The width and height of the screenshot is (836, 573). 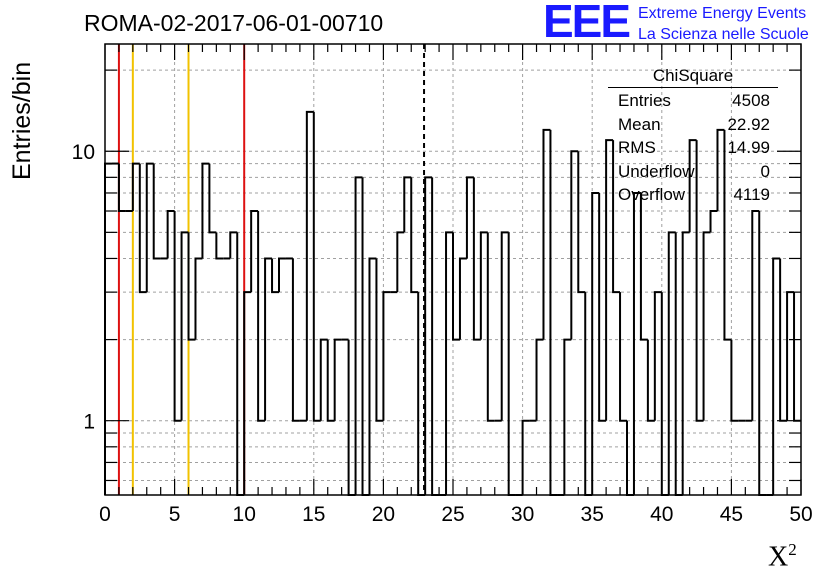 What do you see at coordinates (693, 103) in the screenshot?
I see `stats-row: Entries 4508` at bounding box center [693, 103].